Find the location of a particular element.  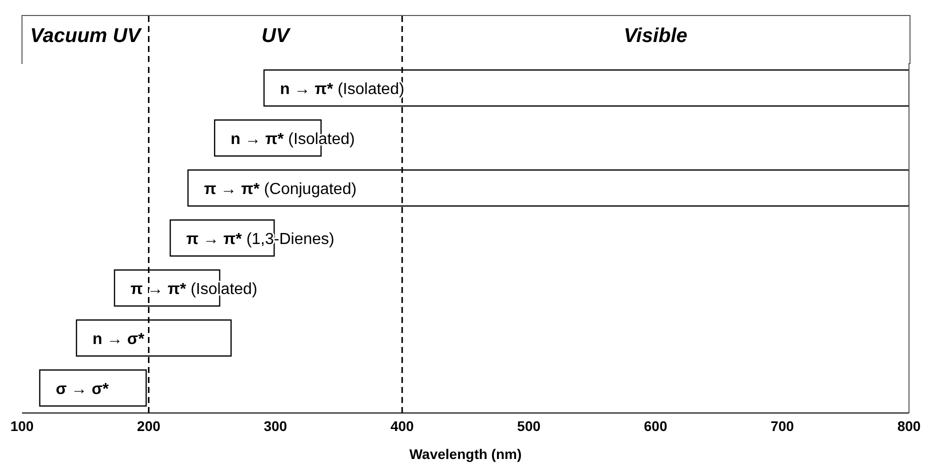

x-tick-label: 500 is located at coordinates (529, 426).